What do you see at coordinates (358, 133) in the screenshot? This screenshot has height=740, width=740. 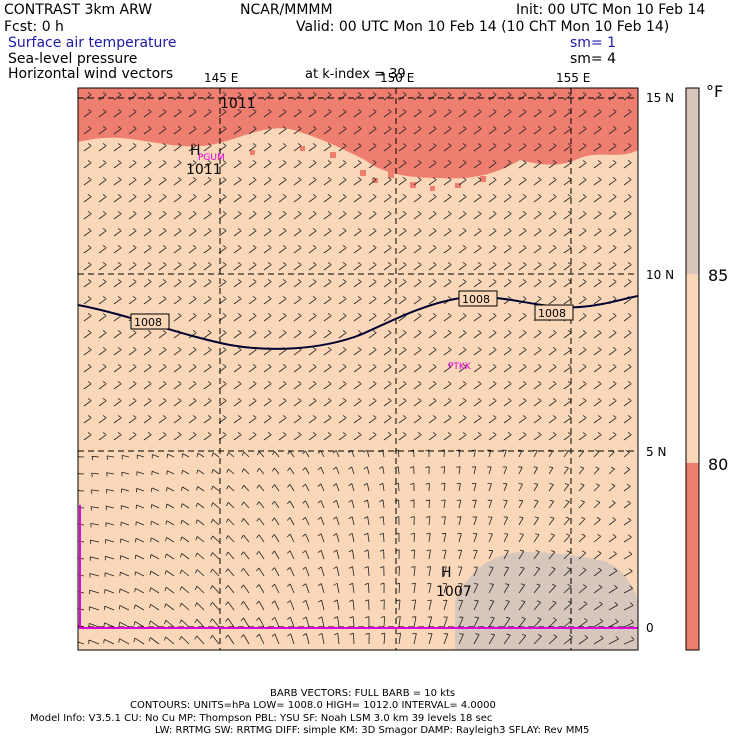 I see `warm-temperature-region` at bounding box center [358, 133].